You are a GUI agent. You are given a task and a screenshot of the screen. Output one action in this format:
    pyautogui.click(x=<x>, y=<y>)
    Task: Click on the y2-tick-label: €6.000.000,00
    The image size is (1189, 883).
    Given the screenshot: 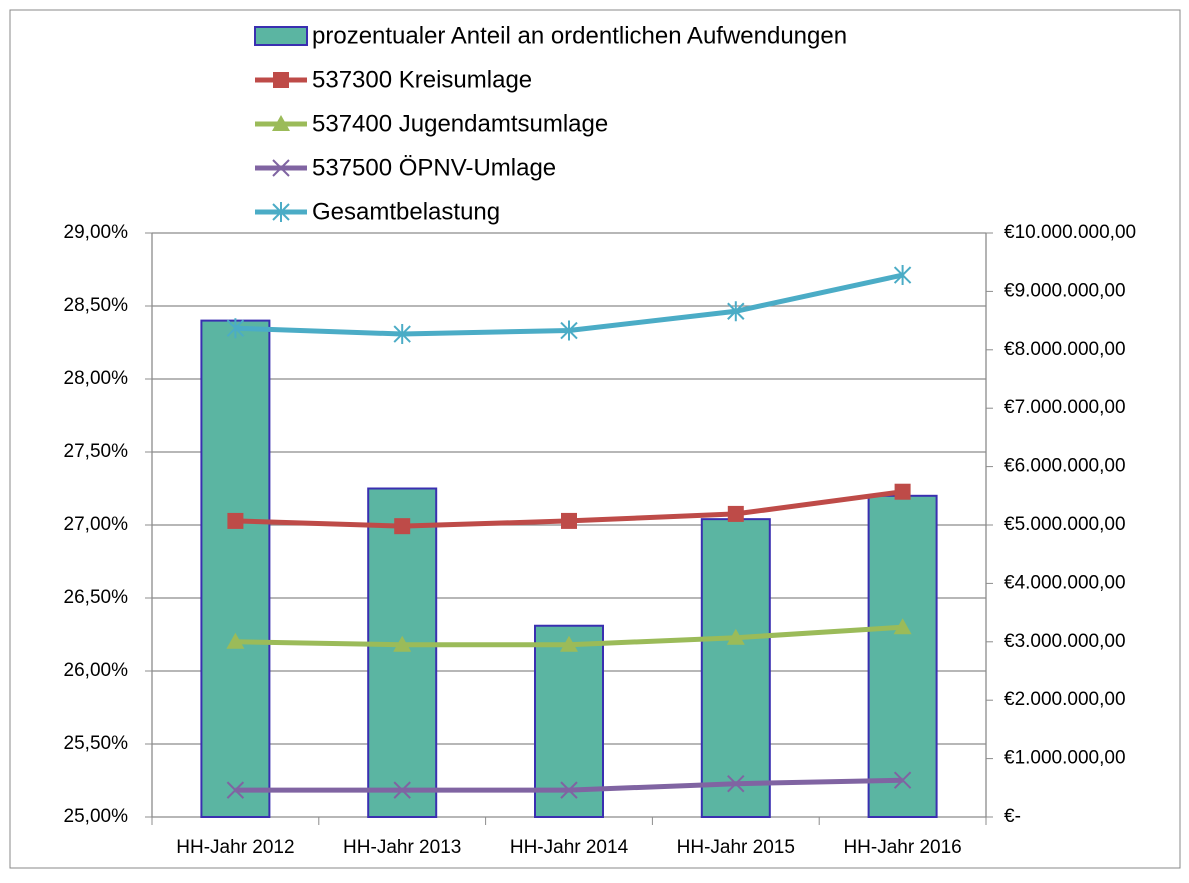 What is the action you would take?
    pyautogui.click(x=1065, y=466)
    